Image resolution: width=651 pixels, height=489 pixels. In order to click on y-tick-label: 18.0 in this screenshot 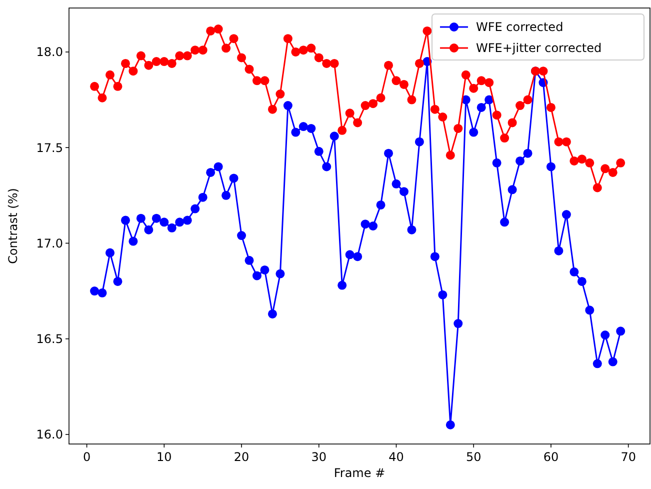, I will do `click(49, 52)`.